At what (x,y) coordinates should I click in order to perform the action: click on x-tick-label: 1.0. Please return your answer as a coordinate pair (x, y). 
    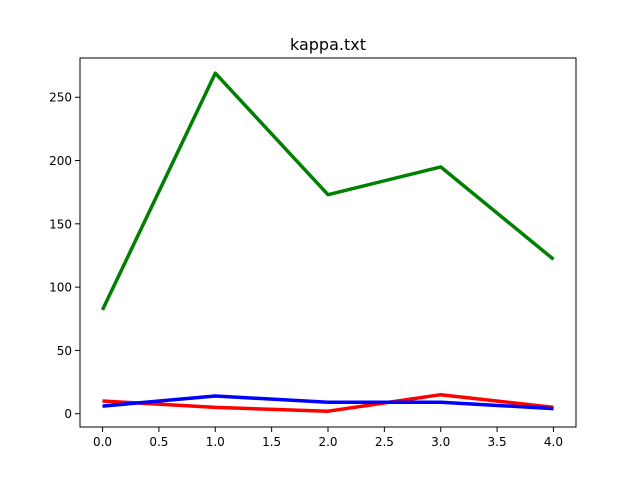
    Looking at the image, I should click on (215, 442).